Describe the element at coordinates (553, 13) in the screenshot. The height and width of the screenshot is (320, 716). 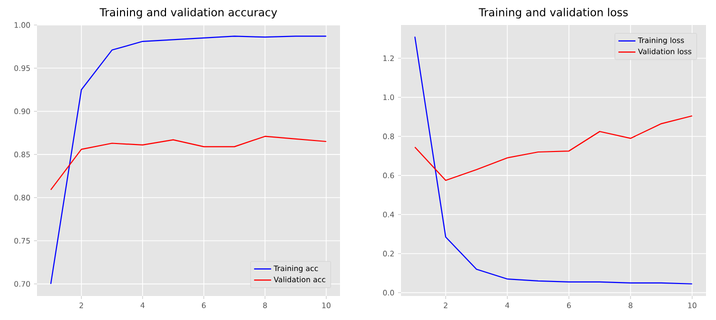
I see `chart-title: Training and validation loss` at that location.